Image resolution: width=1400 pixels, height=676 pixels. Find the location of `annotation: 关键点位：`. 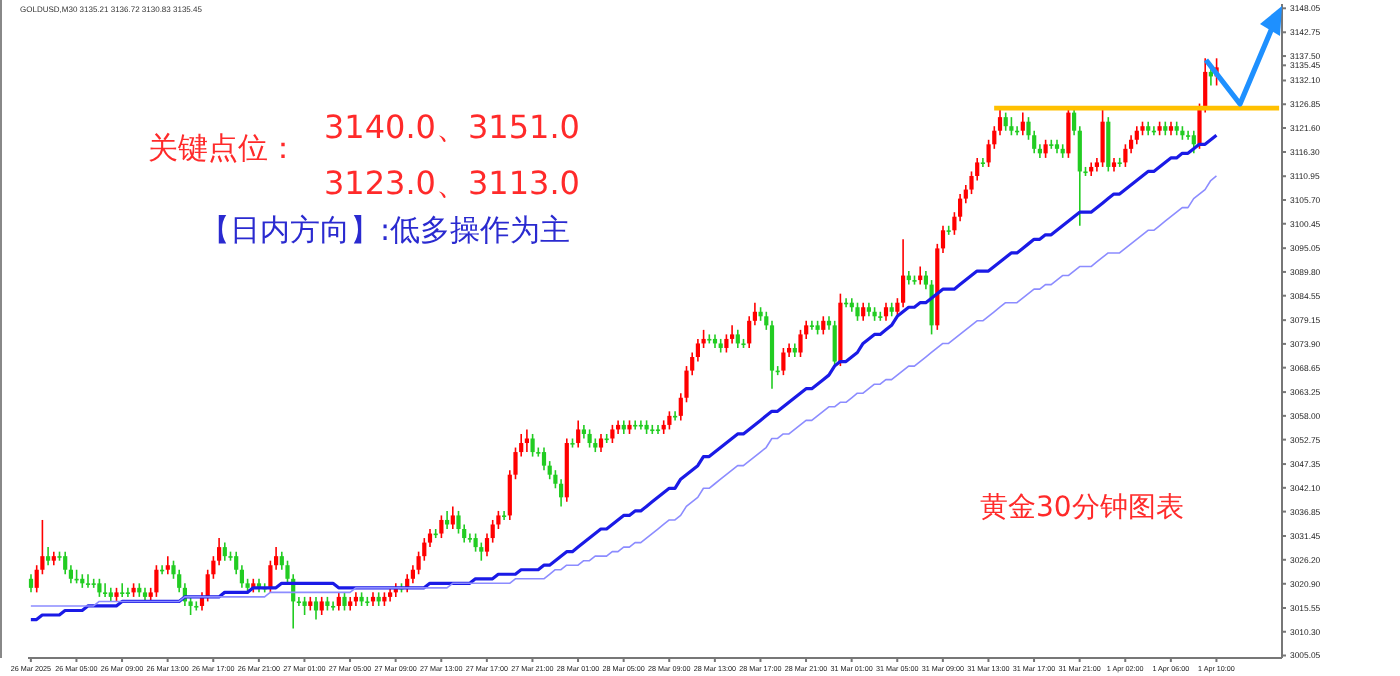

annotation: 关键点位： is located at coordinates (223, 148).